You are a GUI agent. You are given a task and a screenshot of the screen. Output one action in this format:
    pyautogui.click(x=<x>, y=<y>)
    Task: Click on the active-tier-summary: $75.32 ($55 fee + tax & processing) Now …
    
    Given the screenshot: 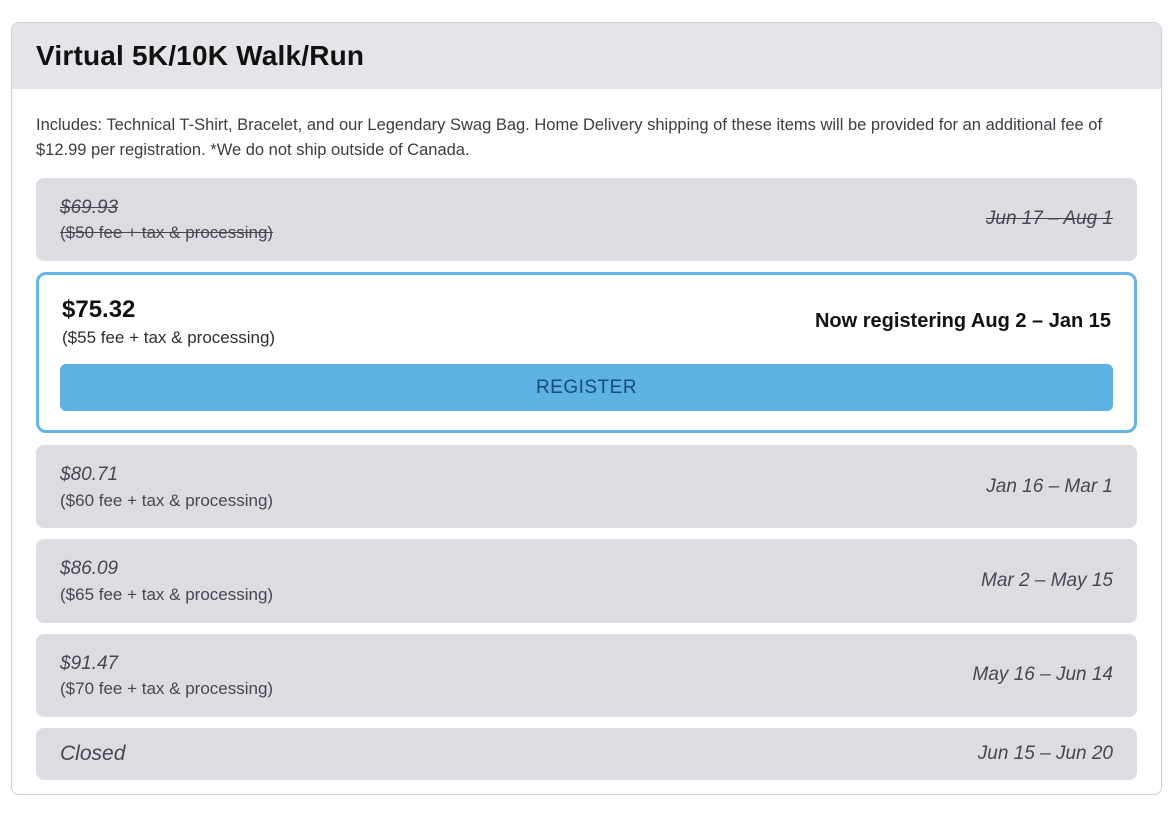 What is the action you would take?
    pyautogui.click(x=586, y=322)
    